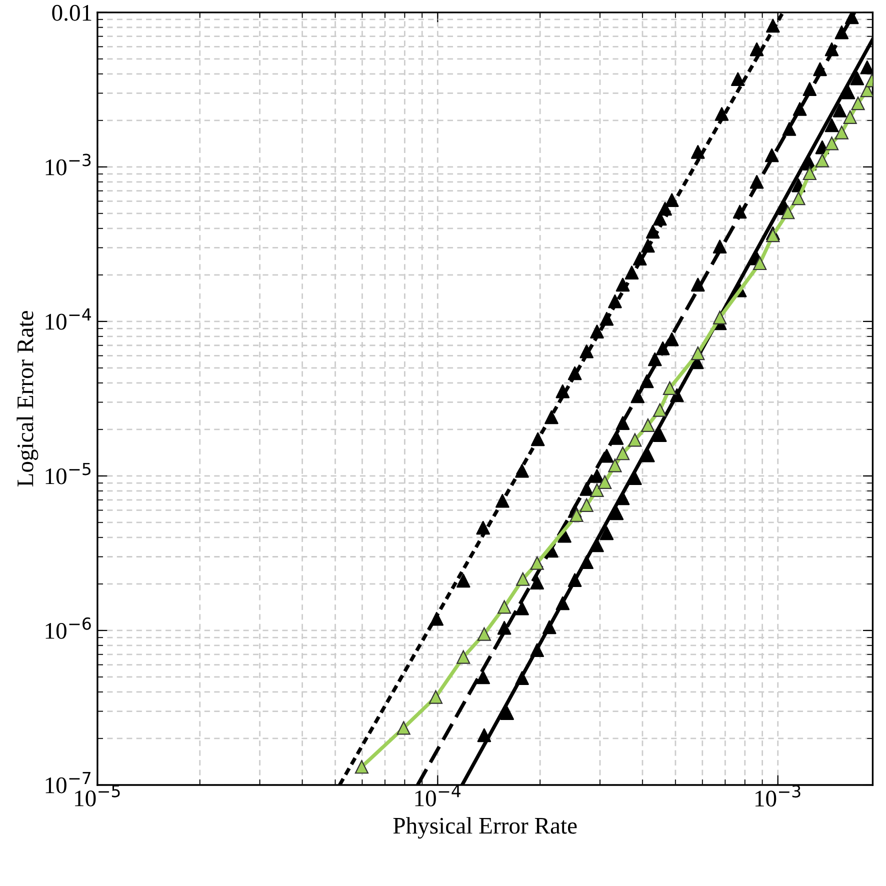 The height and width of the screenshot is (886, 886). I want to click on y-tick-label: 10$^{−5}$, so click(68, 473).